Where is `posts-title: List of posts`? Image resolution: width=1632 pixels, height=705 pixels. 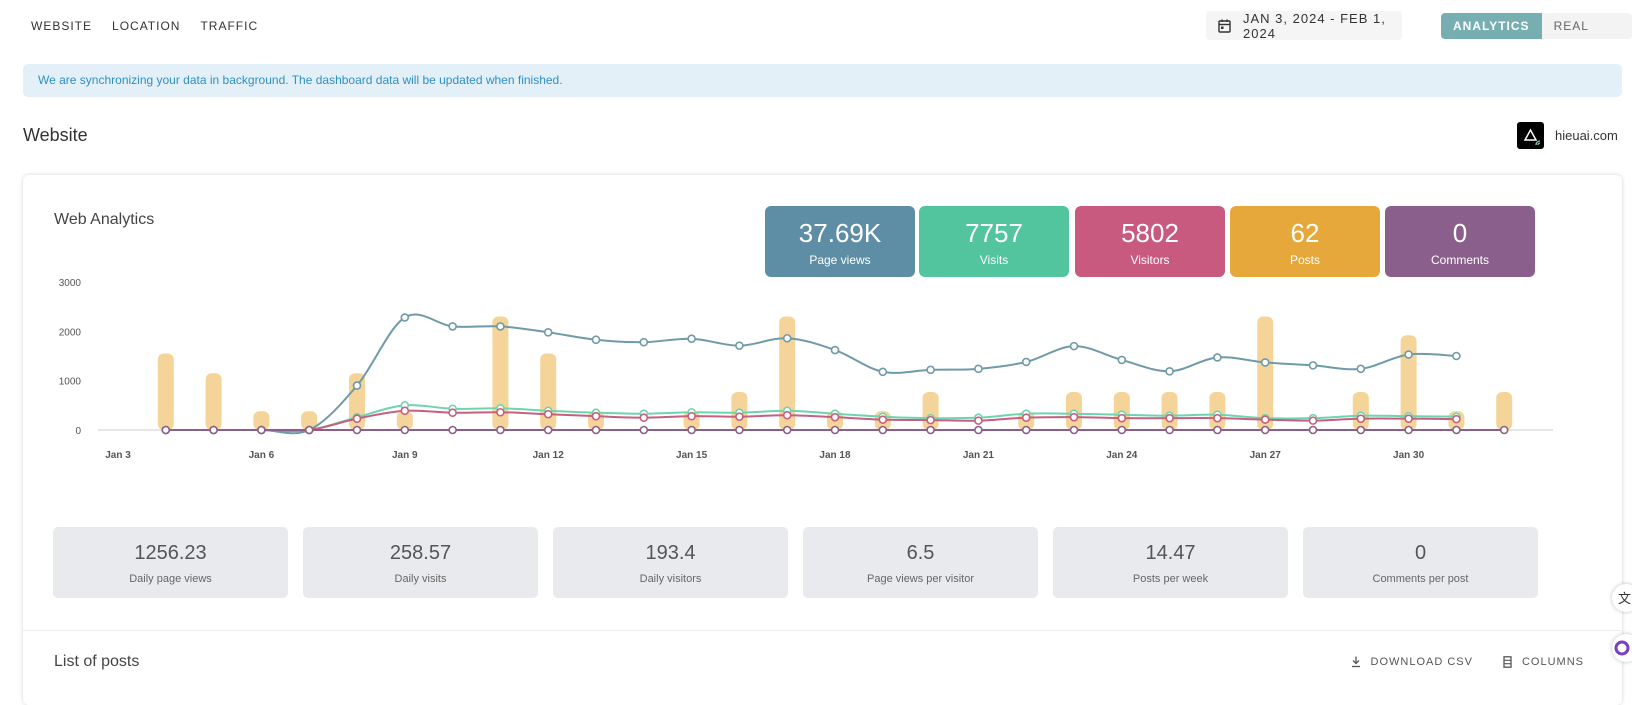
posts-title: List of posts is located at coordinates (97, 661).